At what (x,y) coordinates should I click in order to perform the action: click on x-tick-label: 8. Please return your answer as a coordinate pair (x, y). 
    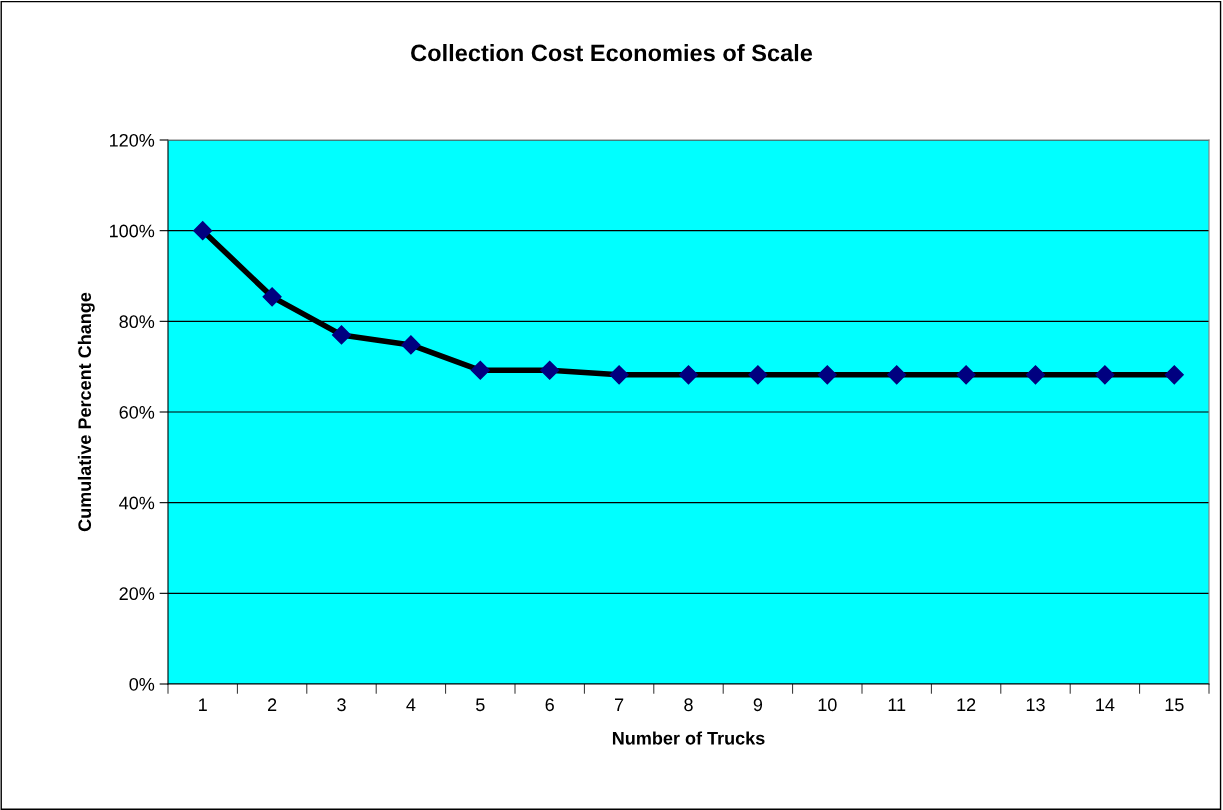
    Looking at the image, I should click on (688, 705).